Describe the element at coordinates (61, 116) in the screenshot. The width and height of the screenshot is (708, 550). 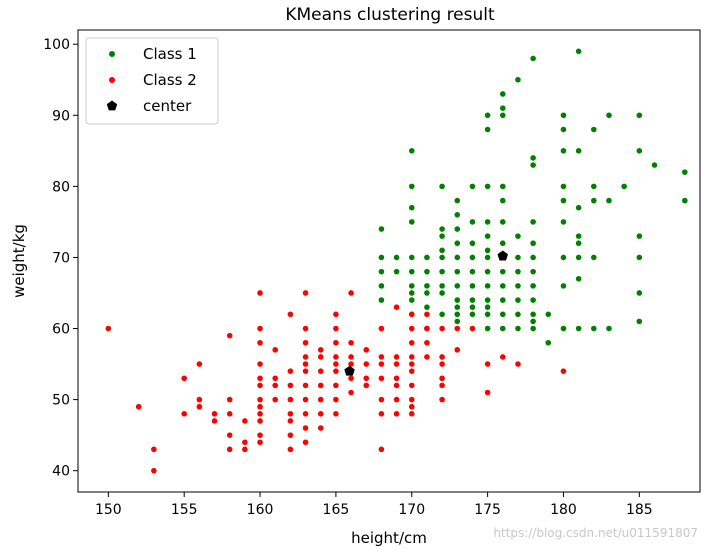
I see `y-tick-label: 90` at that location.